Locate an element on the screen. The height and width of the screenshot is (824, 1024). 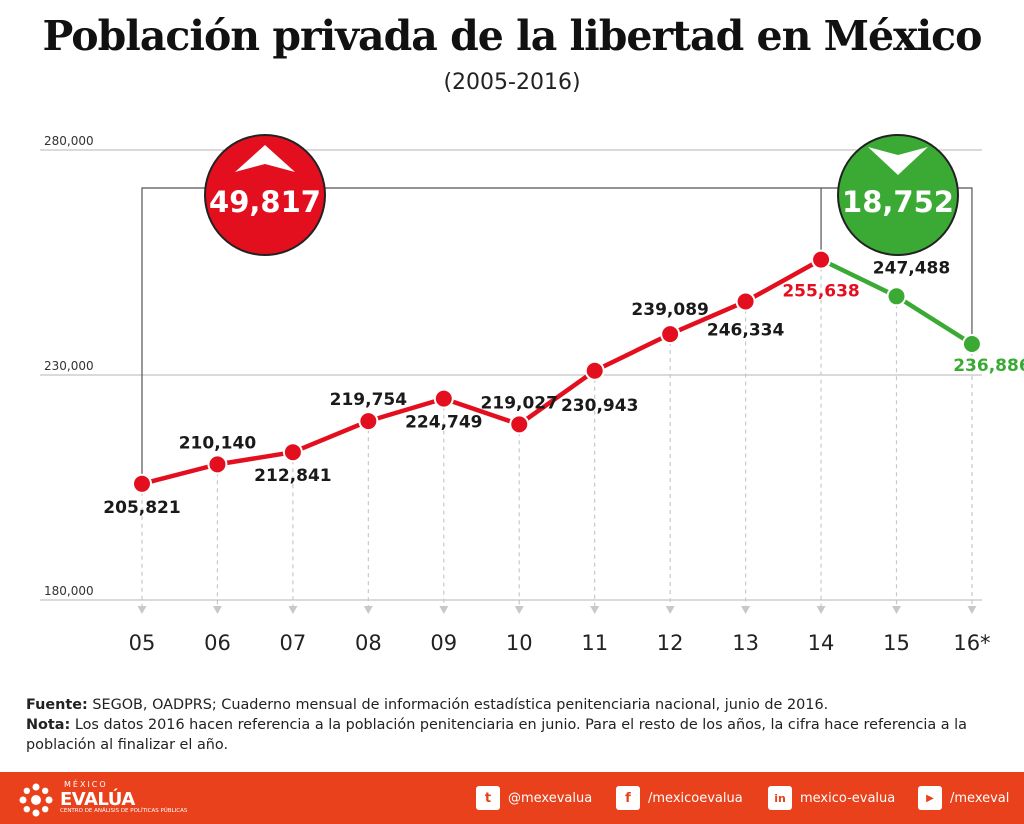
data-label: 219,027 is located at coordinates (519, 403).